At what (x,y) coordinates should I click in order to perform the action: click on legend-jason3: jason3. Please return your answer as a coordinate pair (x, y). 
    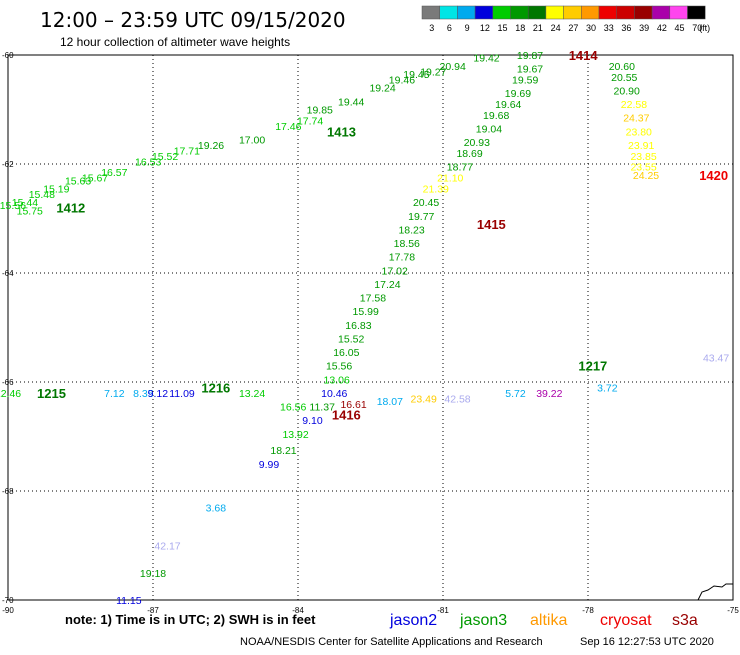
    Looking at the image, I should click on (483, 620).